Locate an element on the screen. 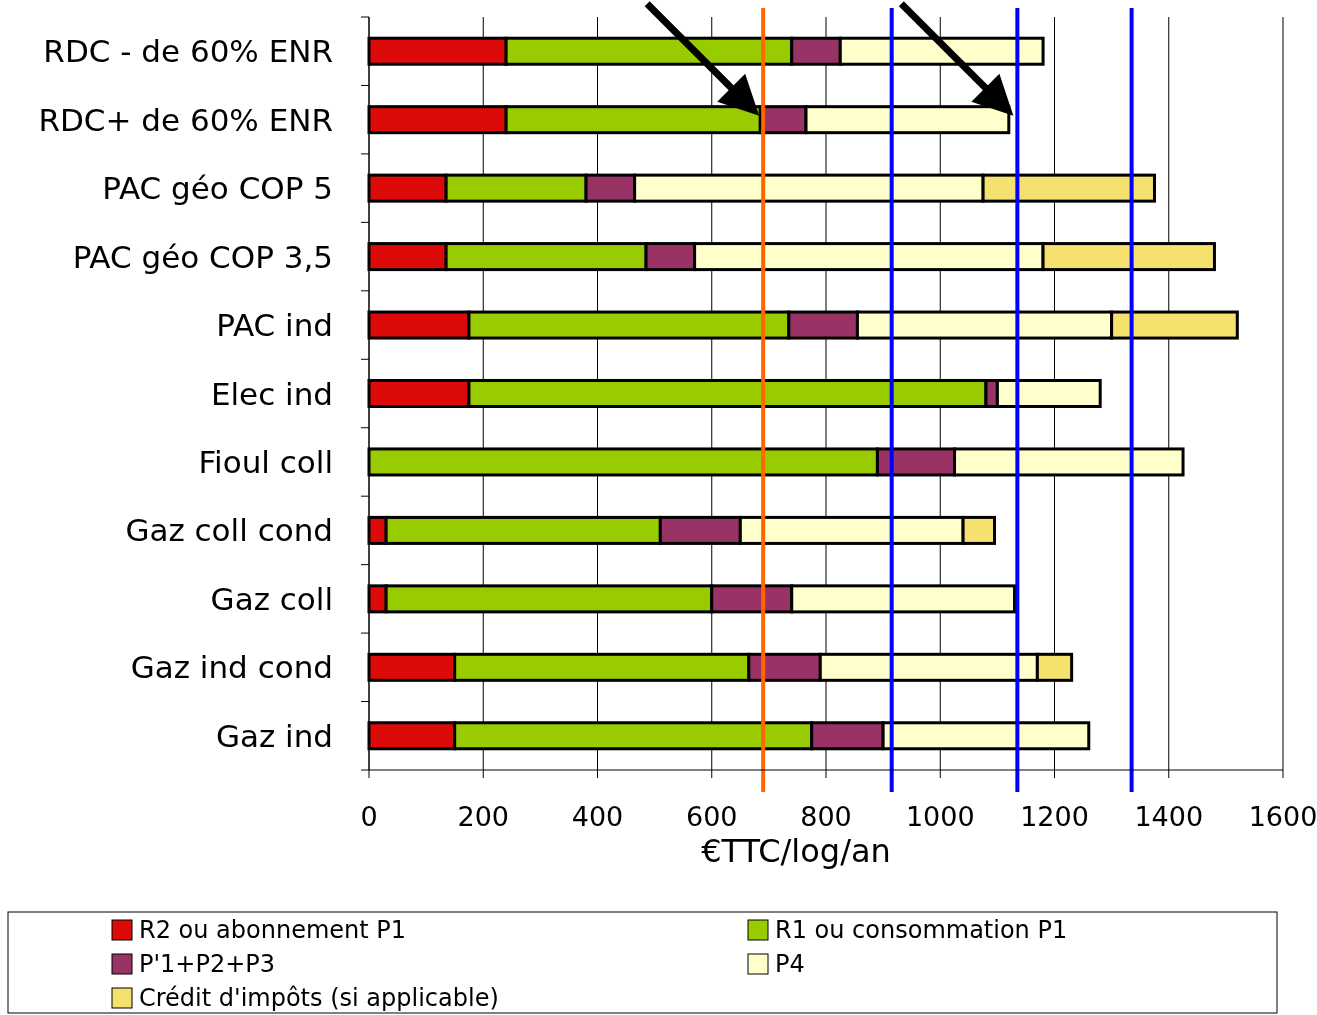 The width and height of the screenshot is (1317, 1015). x-tick-label: 0 is located at coordinates (369, 816).